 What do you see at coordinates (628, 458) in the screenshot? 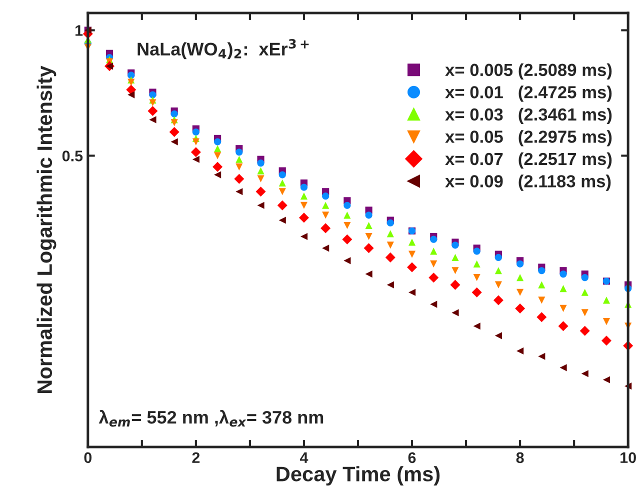
I see `x-tick-label: 10` at bounding box center [628, 458].